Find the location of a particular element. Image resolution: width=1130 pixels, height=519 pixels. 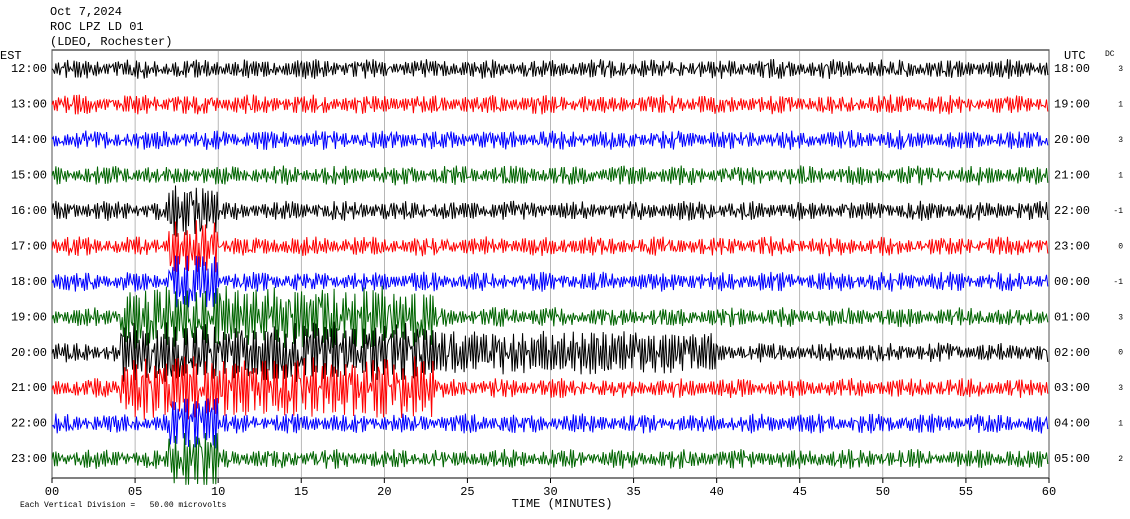

x-tick-label: 40 is located at coordinates (716, 492).